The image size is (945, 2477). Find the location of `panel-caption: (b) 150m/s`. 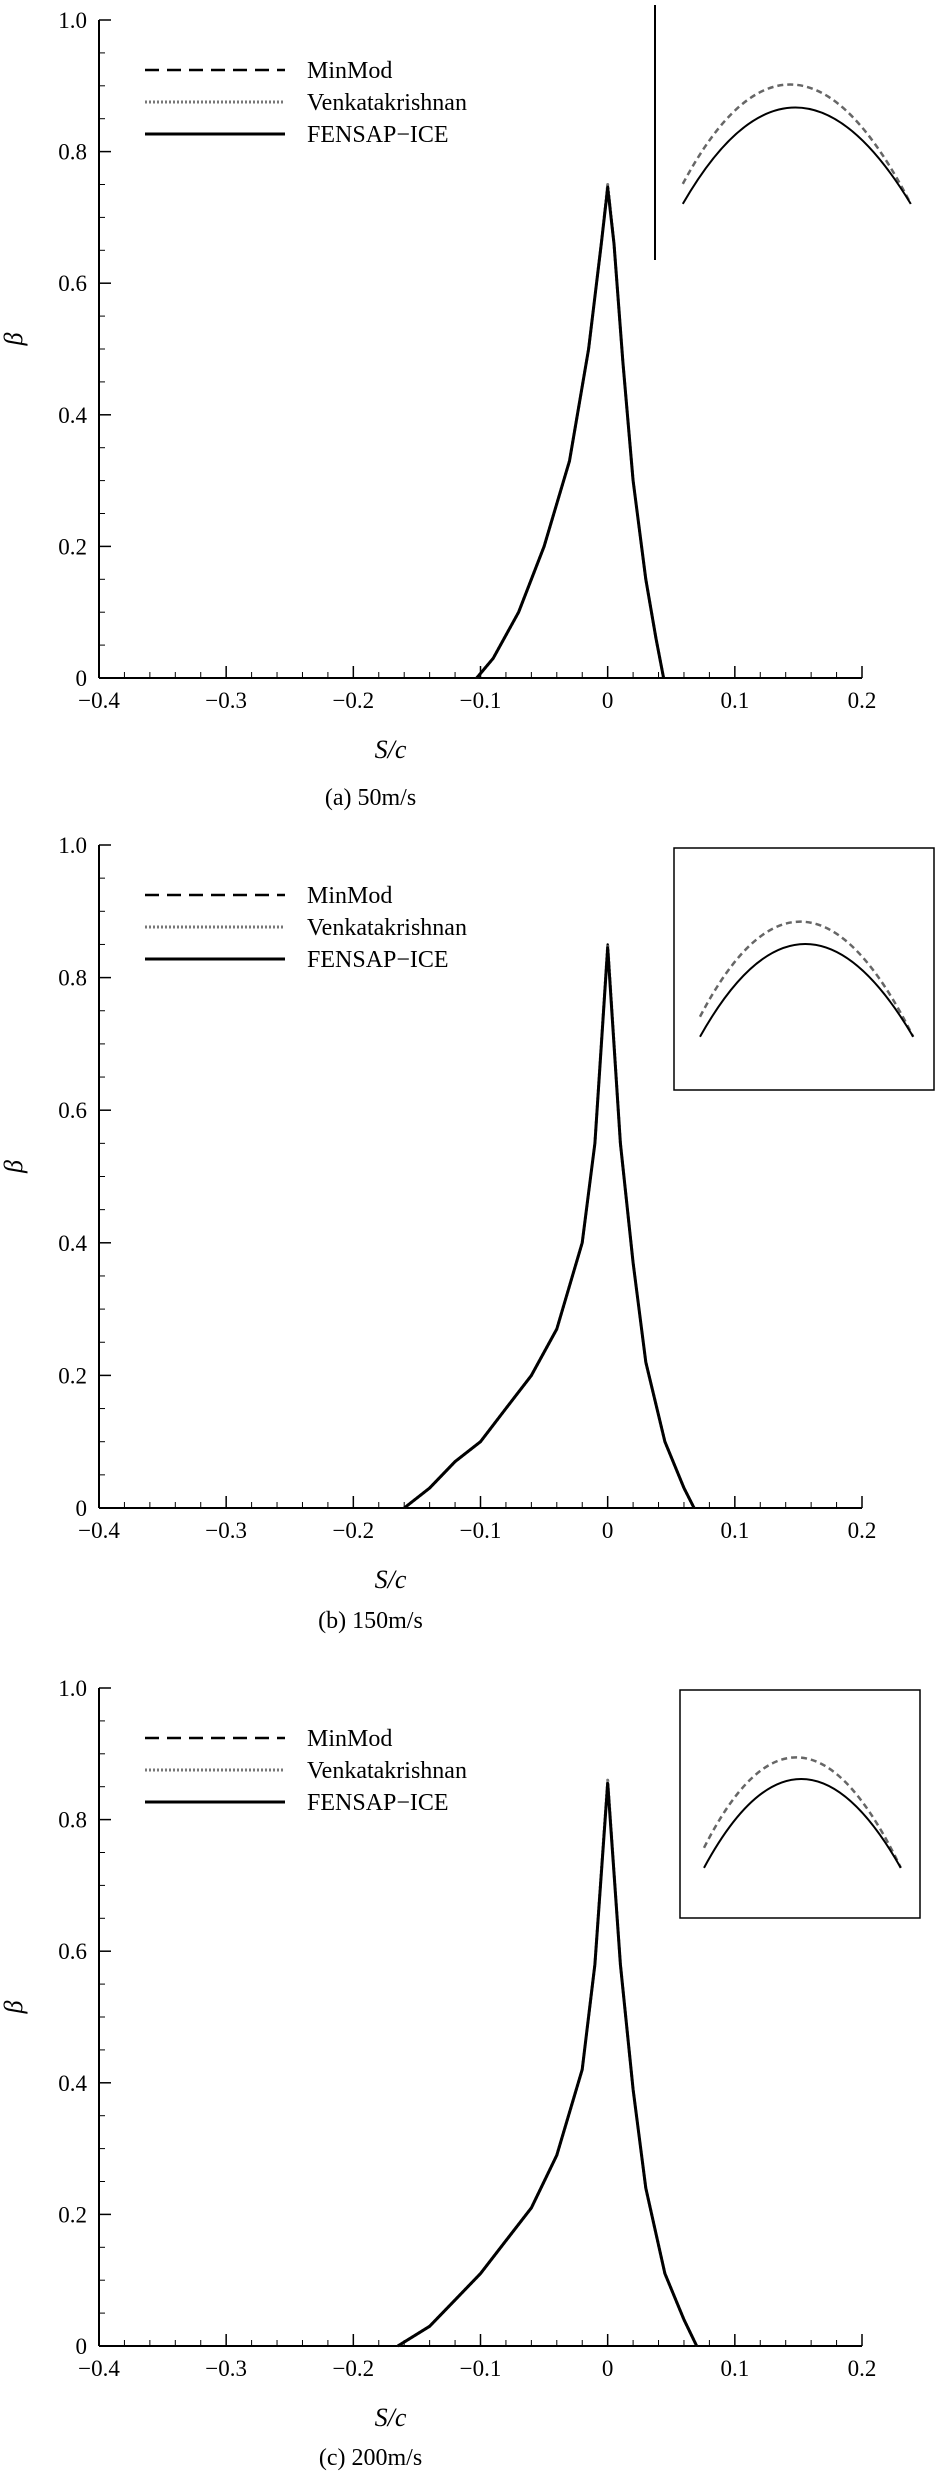

panel-caption: (b) 150m/s is located at coordinates (370, 1621).